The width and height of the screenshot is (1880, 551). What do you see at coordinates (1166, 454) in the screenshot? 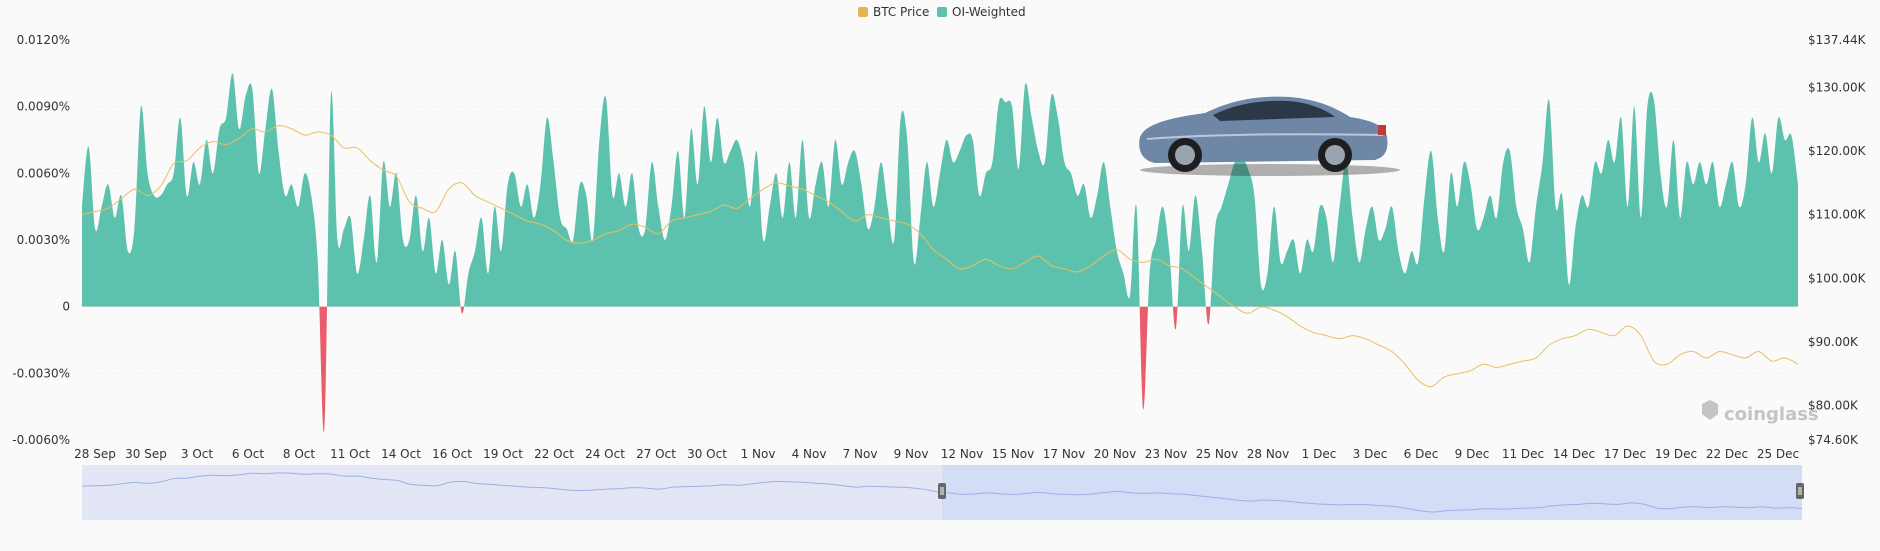
I see `x-tick-label: 23 Nov` at bounding box center [1166, 454].